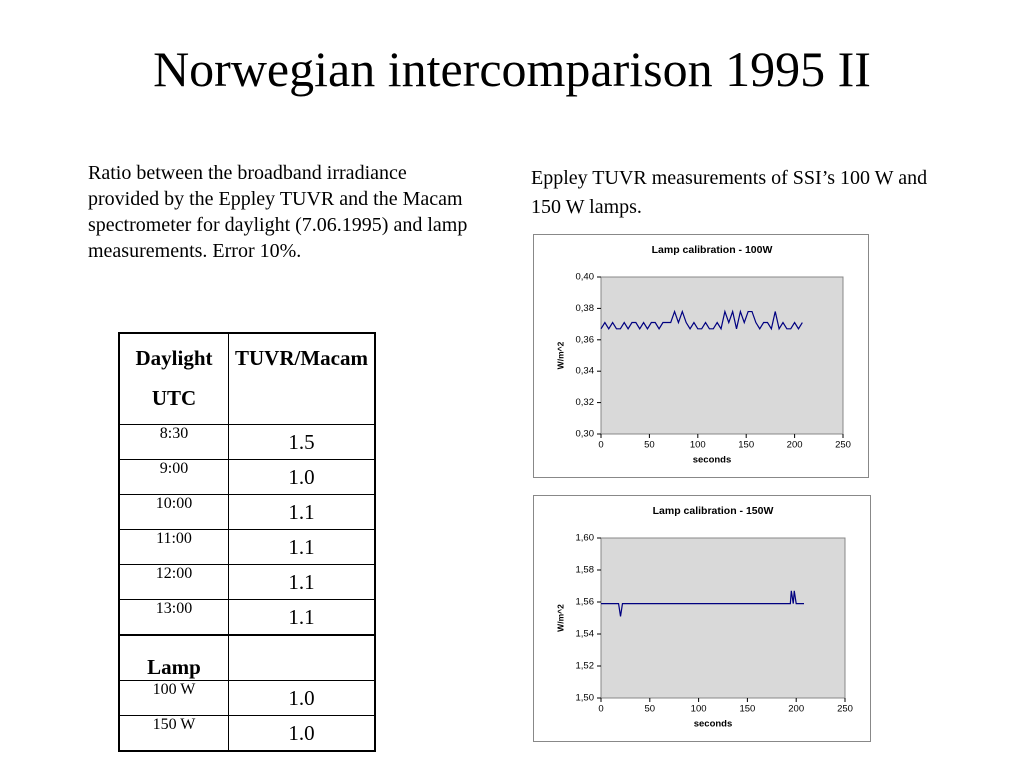 This screenshot has width=1024, height=768. What do you see at coordinates (173, 442) in the screenshot?
I see `cell: 8:30` at bounding box center [173, 442].